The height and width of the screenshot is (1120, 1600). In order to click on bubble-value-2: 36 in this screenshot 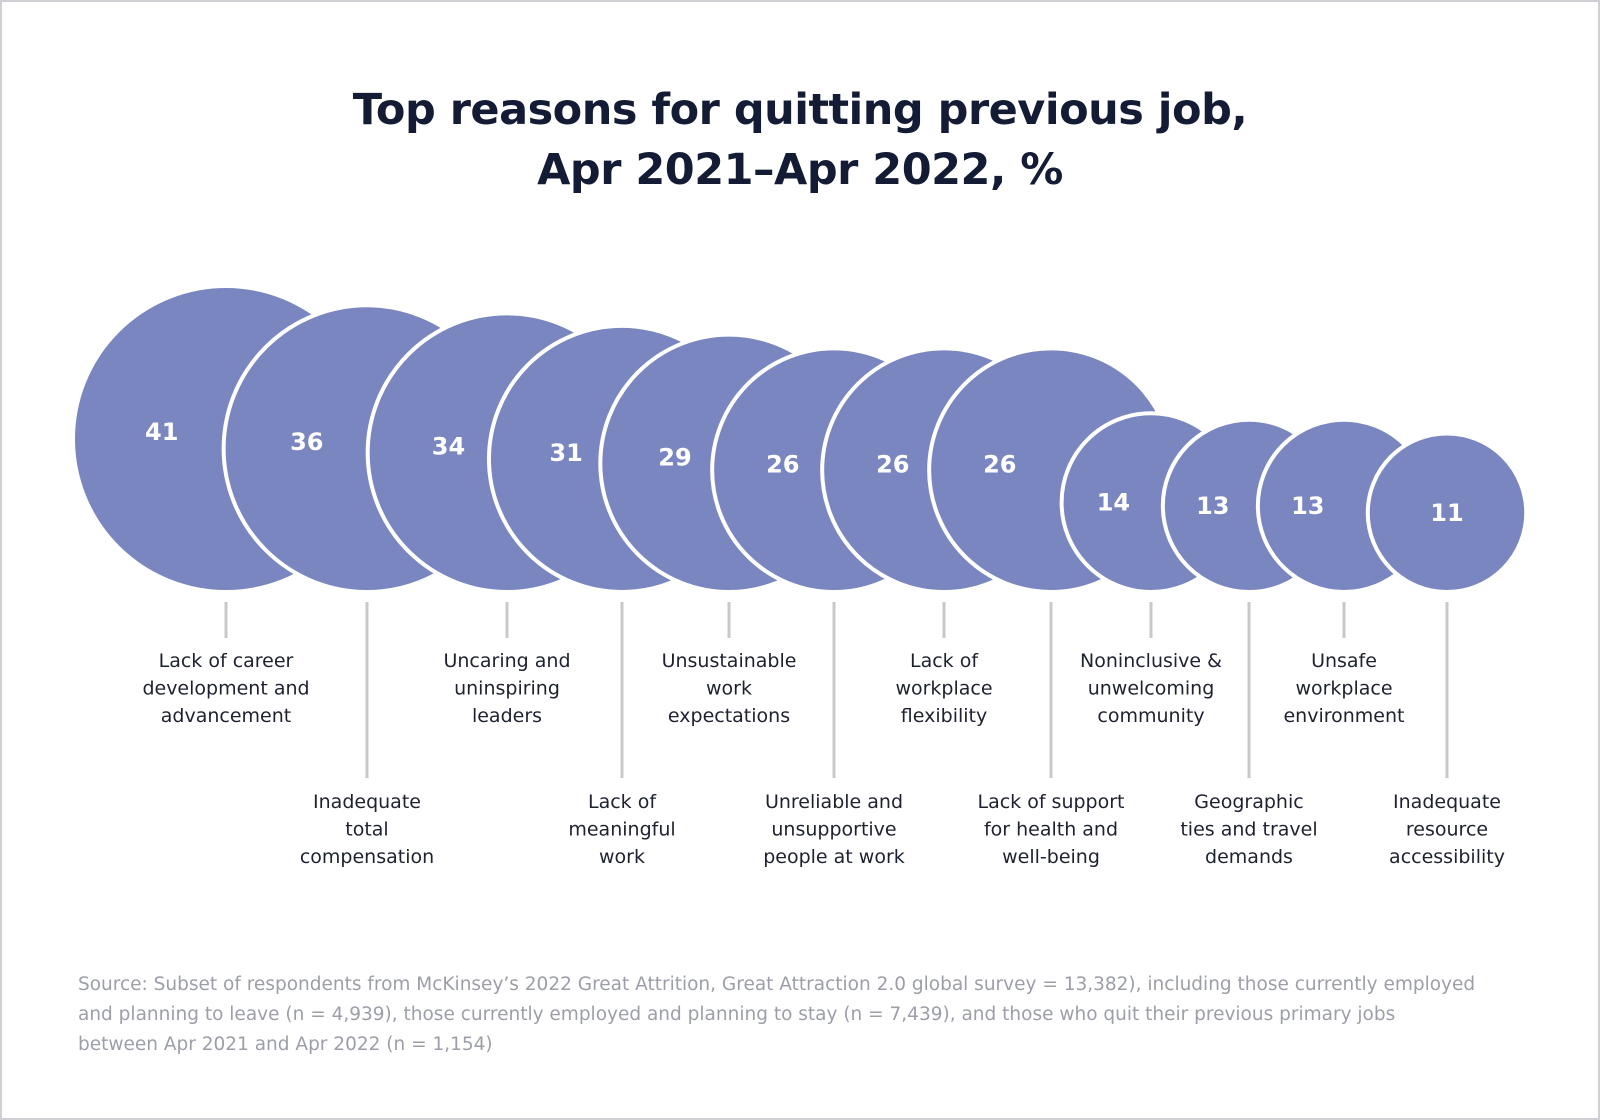, I will do `click(306, 442)`.